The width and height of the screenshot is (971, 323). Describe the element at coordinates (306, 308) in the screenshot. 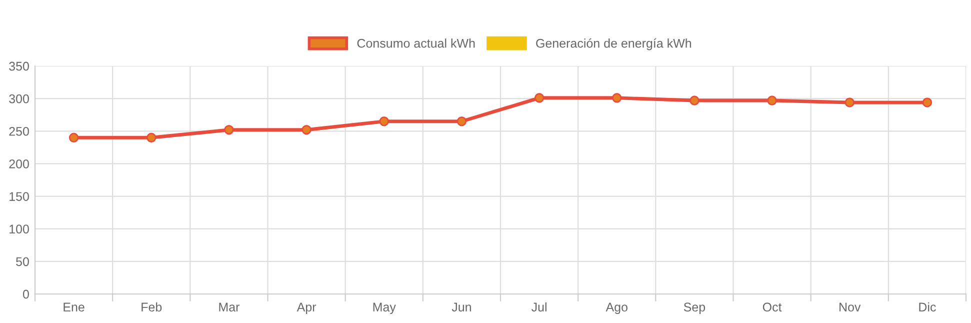

I see `x-tick-label: Apr` at that location.